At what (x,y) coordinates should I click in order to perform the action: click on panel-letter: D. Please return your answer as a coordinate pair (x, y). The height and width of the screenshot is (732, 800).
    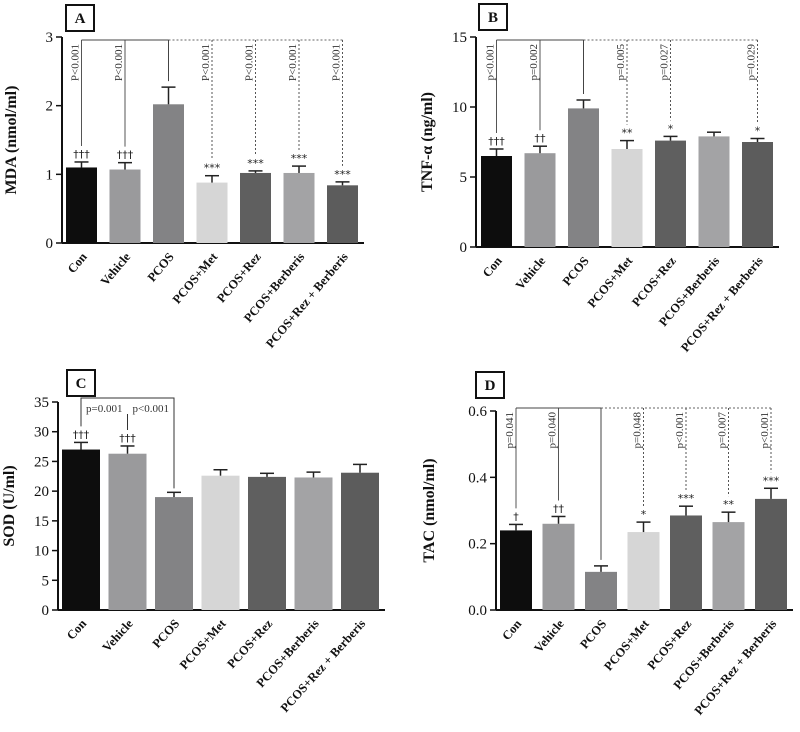
    Looking at the image, I should click on (490, 386).